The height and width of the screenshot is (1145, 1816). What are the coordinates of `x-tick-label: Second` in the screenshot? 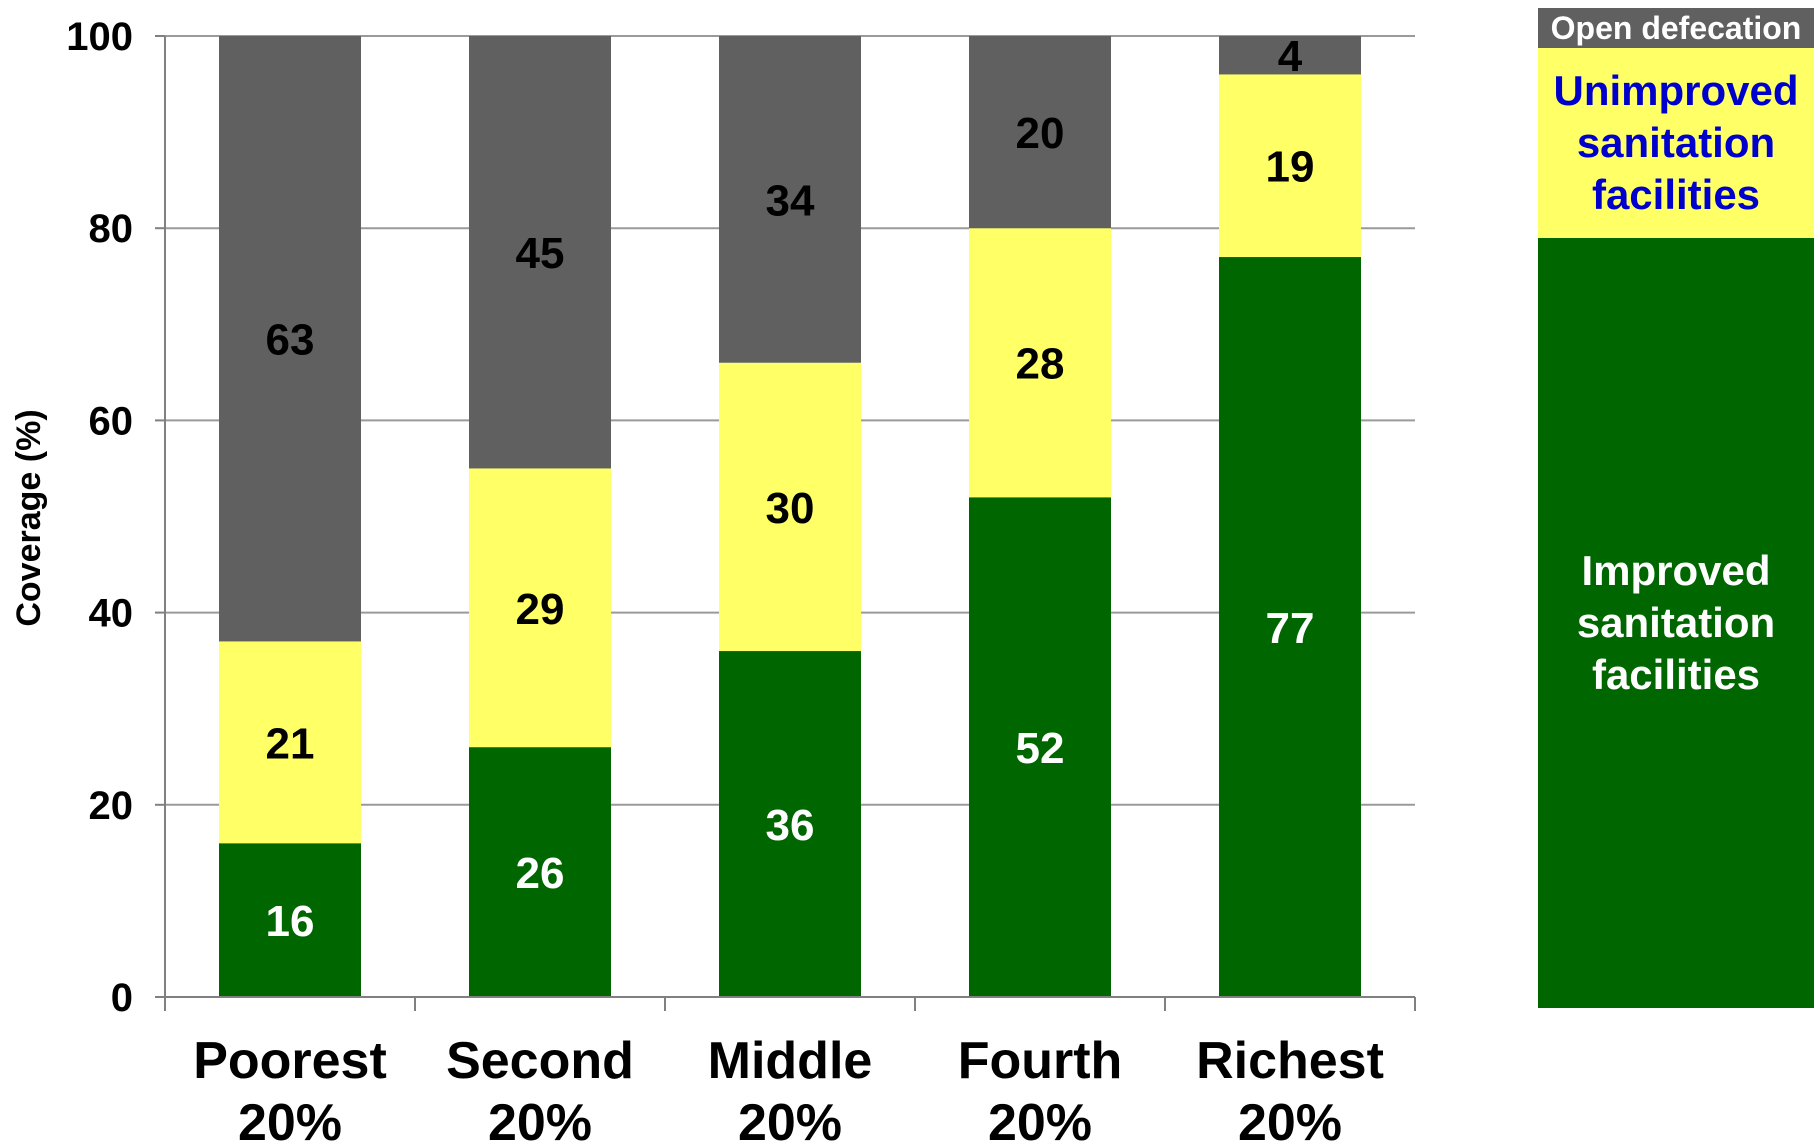 It's located at (540, 1061).